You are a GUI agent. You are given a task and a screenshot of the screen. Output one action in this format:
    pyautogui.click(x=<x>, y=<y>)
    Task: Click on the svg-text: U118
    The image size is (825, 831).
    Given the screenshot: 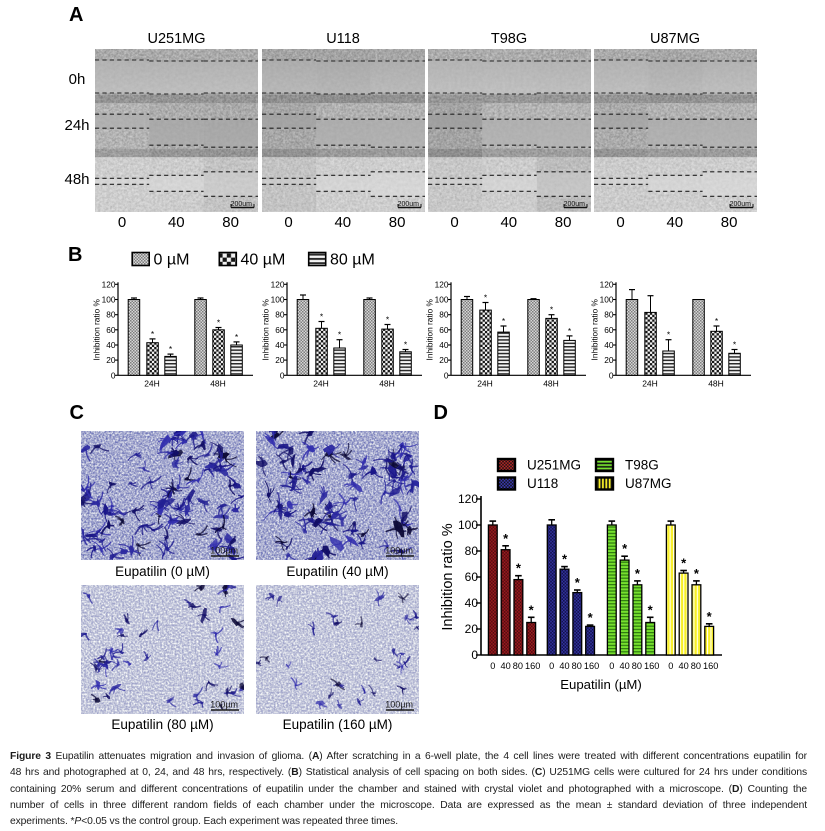 What is the action you would take?
    pyautogui.click(x=542, y=483)
    